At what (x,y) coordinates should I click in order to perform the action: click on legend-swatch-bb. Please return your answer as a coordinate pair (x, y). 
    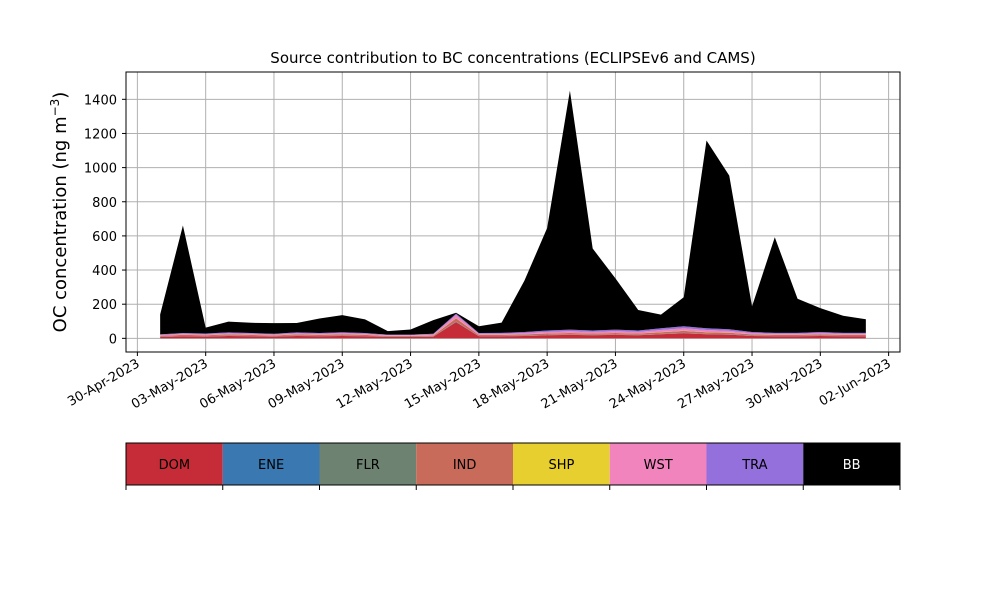
    Looking at the image, I should click on (851, 464).